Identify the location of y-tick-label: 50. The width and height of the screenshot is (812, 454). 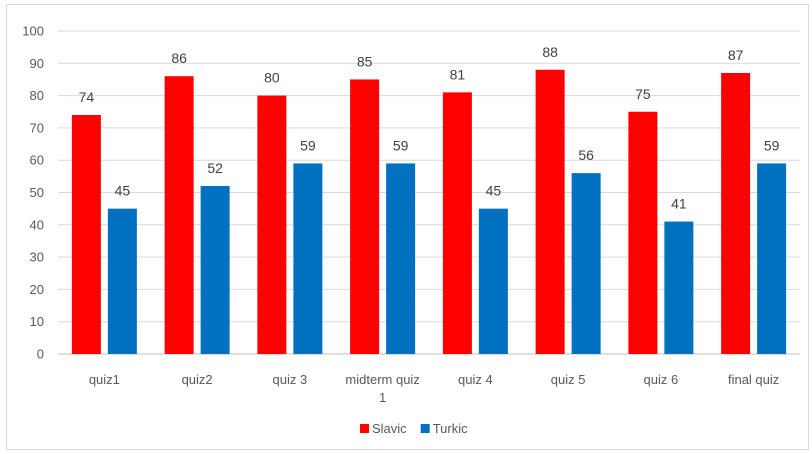
(37, 192).